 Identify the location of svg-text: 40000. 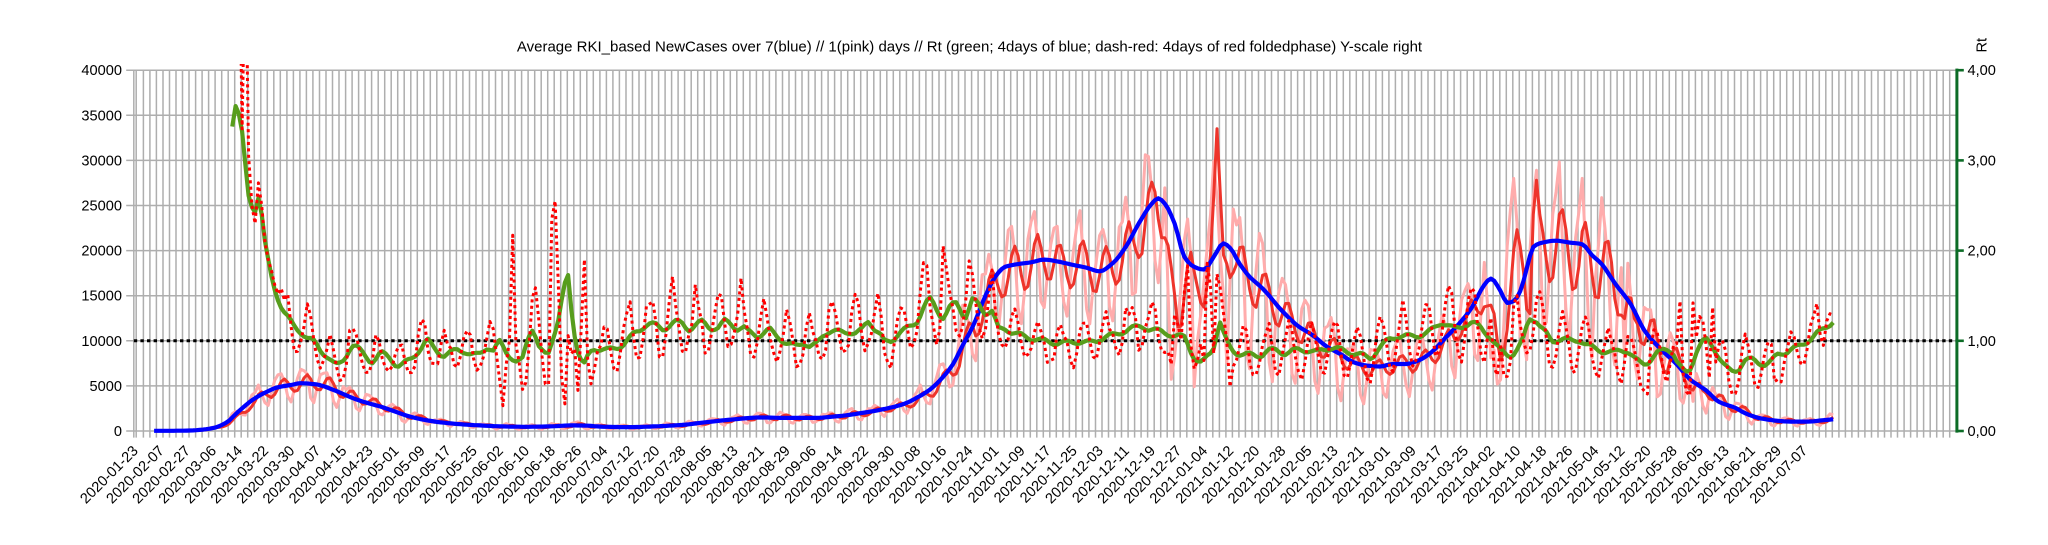
(101, 71).